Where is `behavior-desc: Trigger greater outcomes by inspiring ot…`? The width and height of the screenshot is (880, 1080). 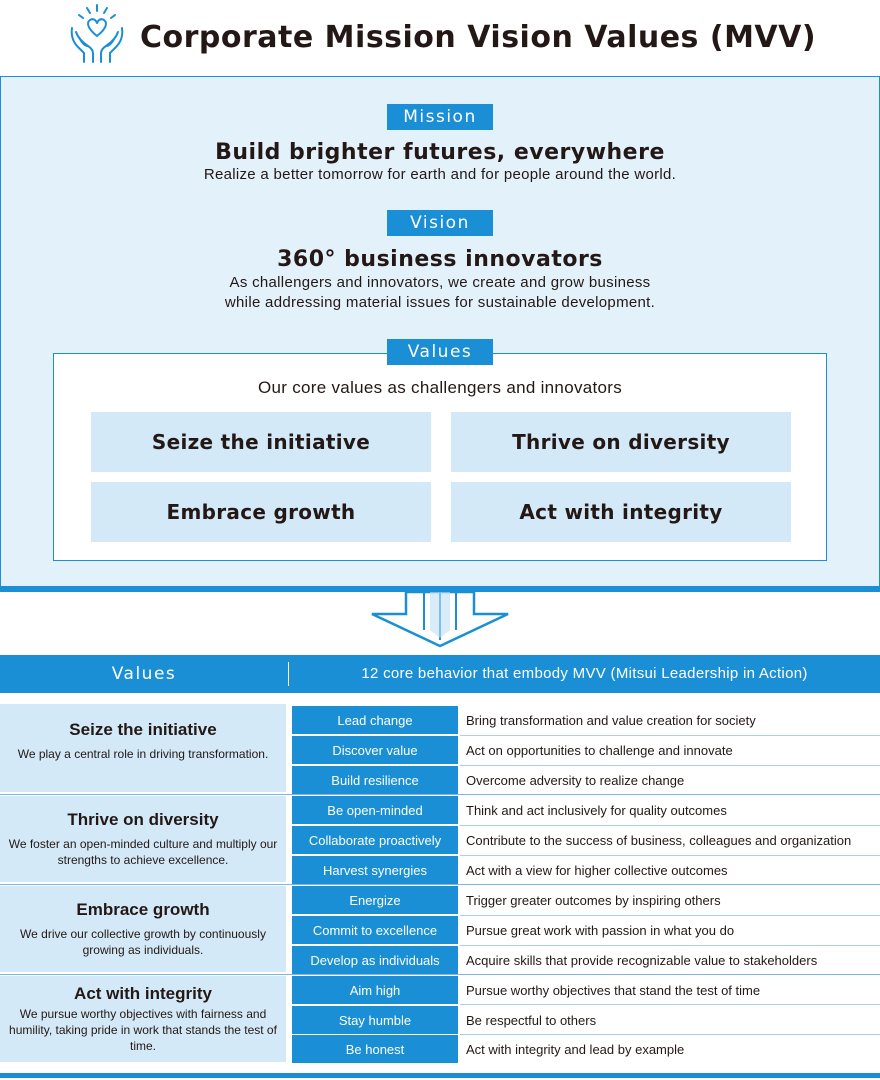 behavior-desc: Trigger greater outcomes by inspiring ot… is located at coordinates (593, 900).